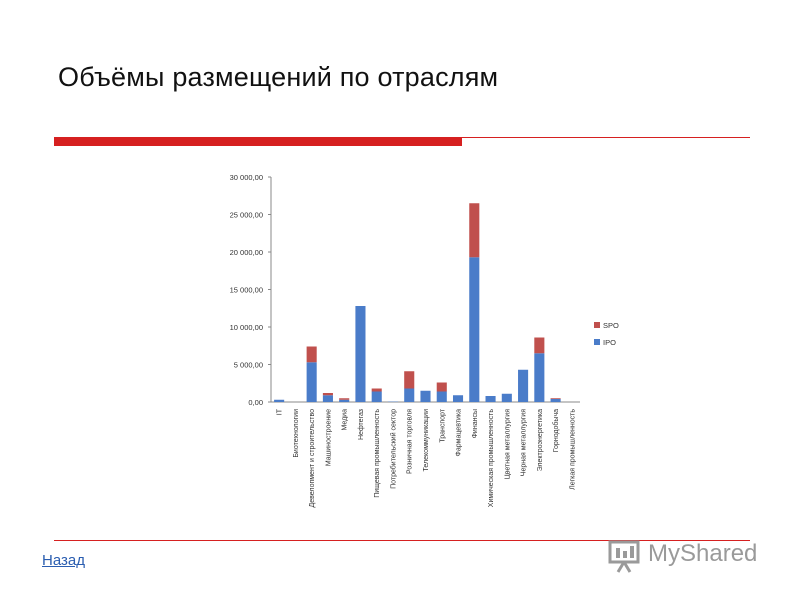  What do you see at coordinates (459, 433) in the screenshot?
I see `x-tick-label: Фармацевтика` at bounding box center [459, 433].